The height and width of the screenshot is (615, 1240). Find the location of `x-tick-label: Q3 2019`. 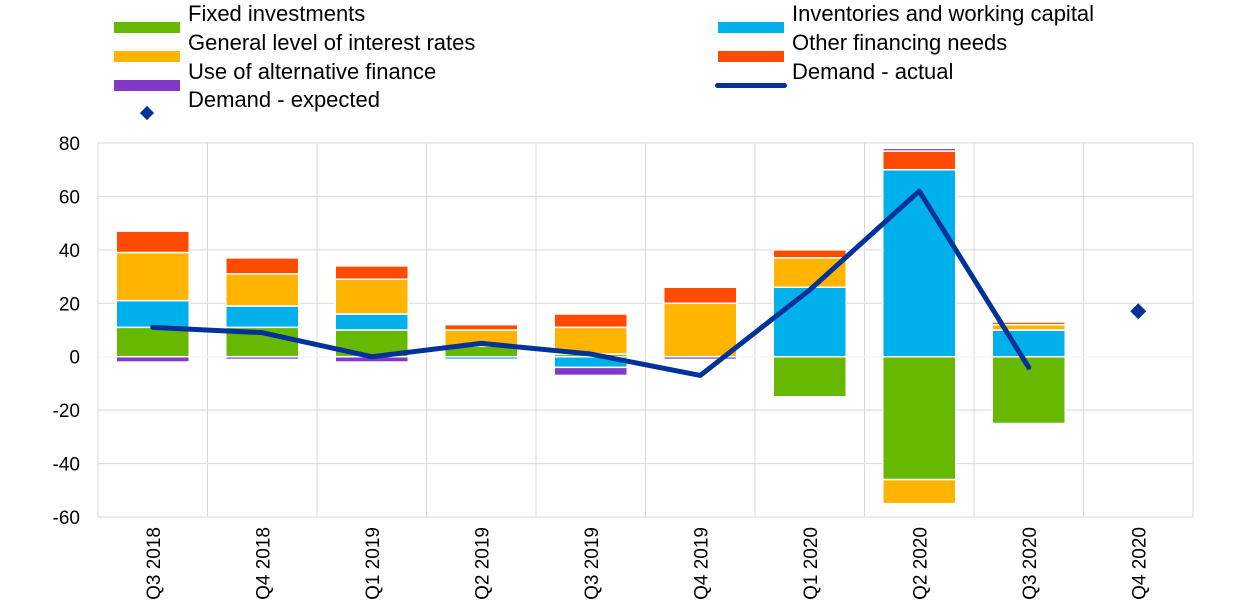

x-tick-label: Q3 2019 is located at coordinates (592, 563).